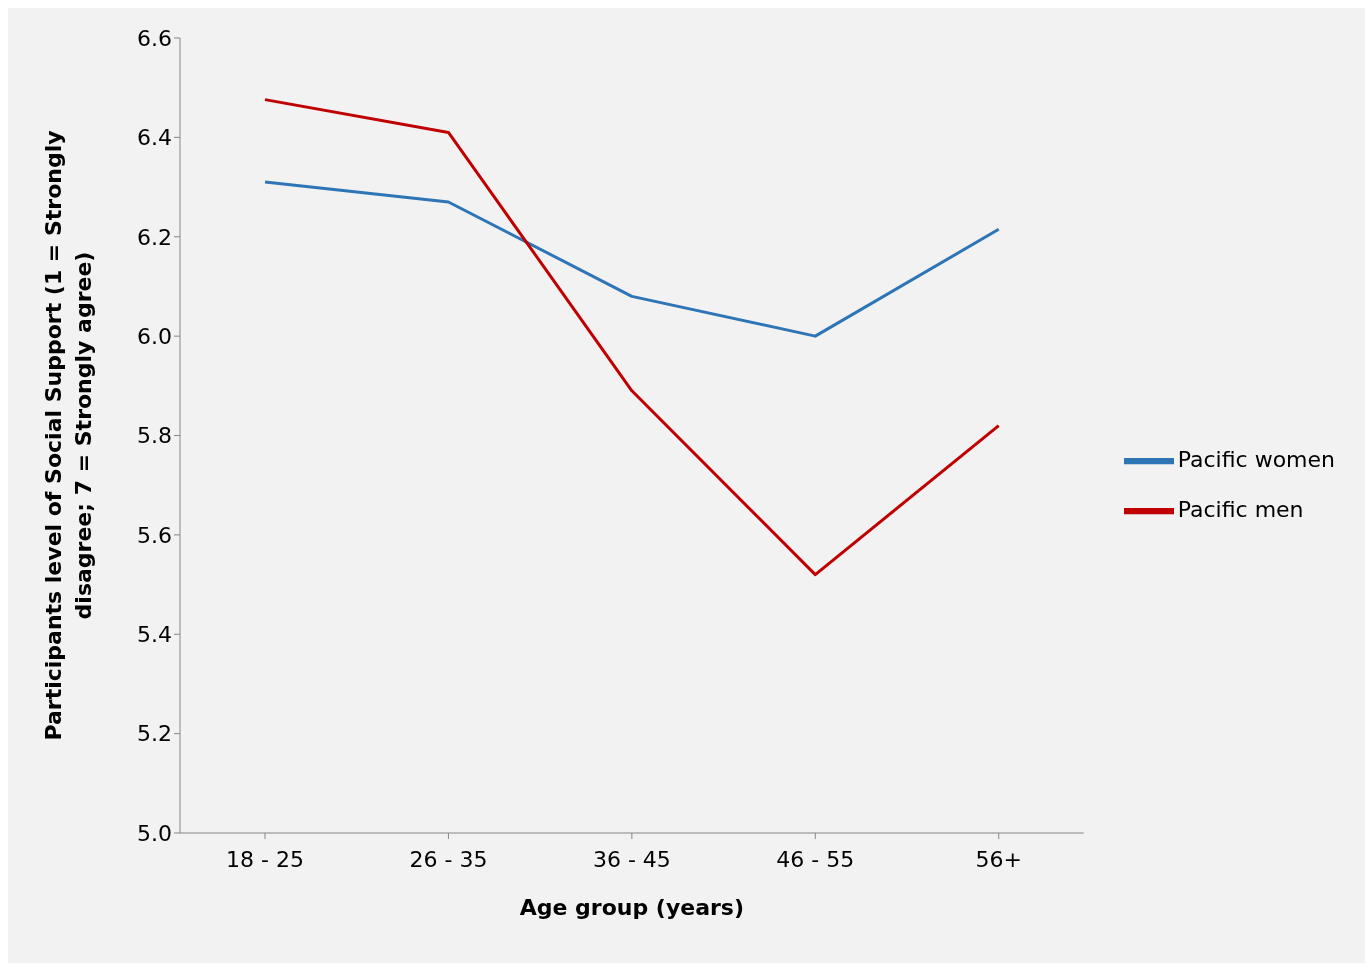 The image size is (1365, 967). I want to click on y-tick-label: 5.6, so click(154, 535).